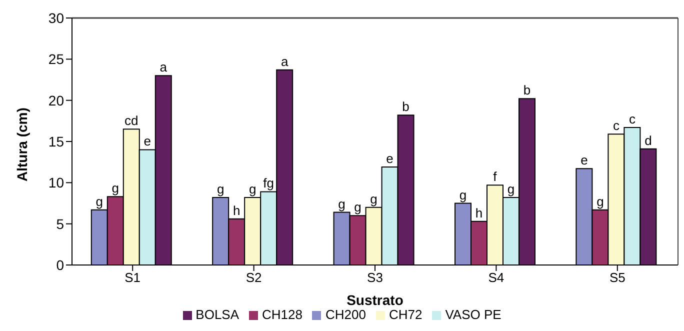 This screenshot has height=331, width=684. What do you see at coordinates (56, 141) in the screenshot?
I see `y-tick-label: 15` at bounding box center [56, 141].